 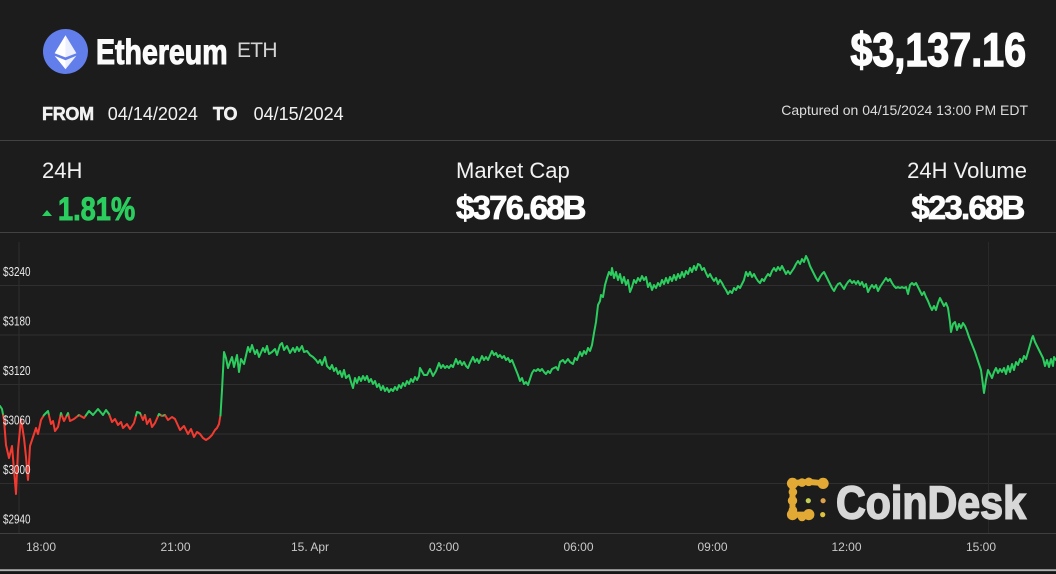 I want to click on svg-text: 12:00, so click(x=846, y=547).